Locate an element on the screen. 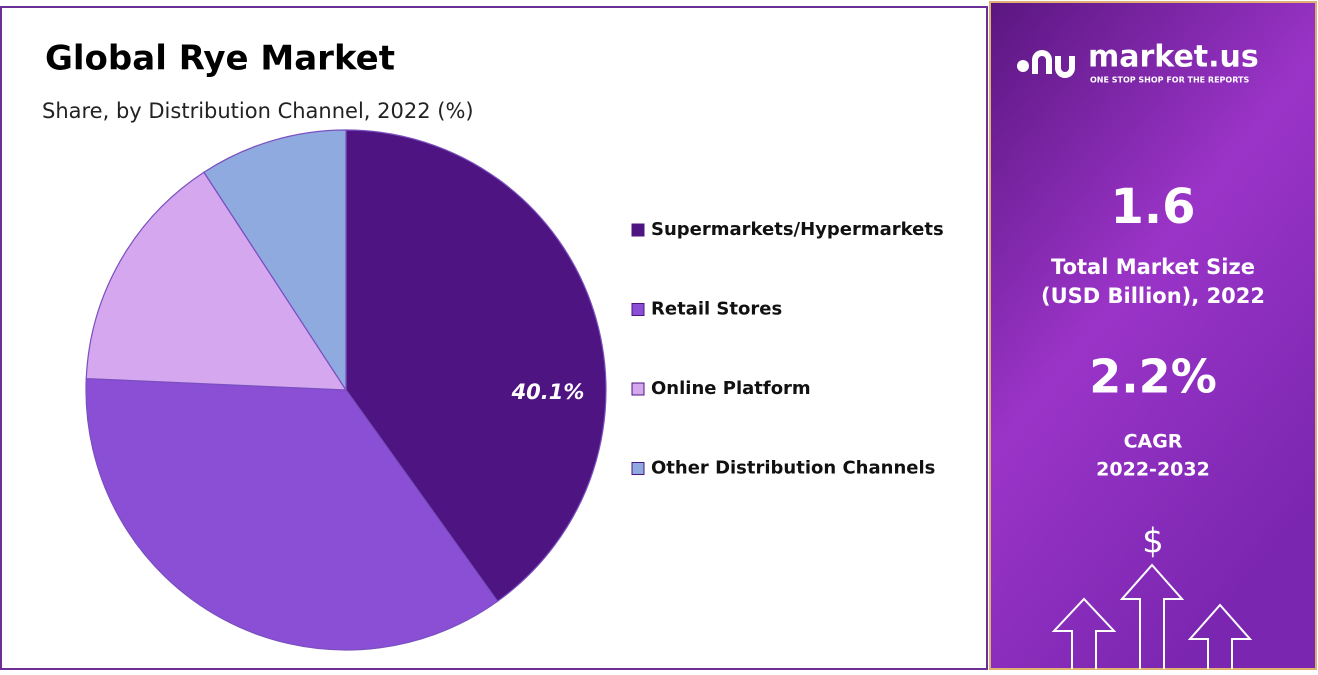  brand: market.us is located at coordinates (1173, 57).